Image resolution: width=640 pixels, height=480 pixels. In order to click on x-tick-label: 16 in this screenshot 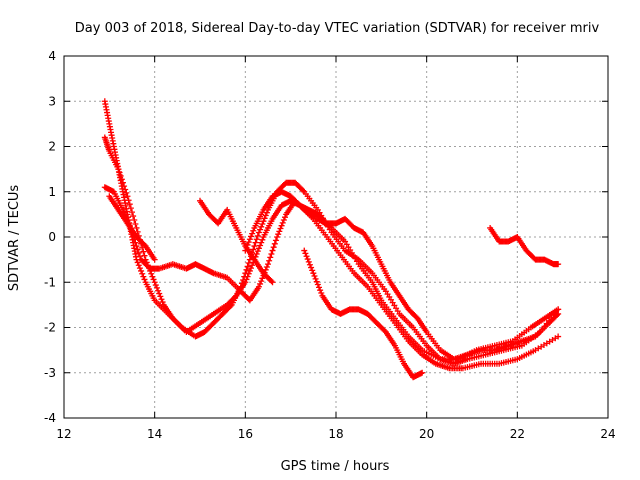, I will do `click(245, 434)`.